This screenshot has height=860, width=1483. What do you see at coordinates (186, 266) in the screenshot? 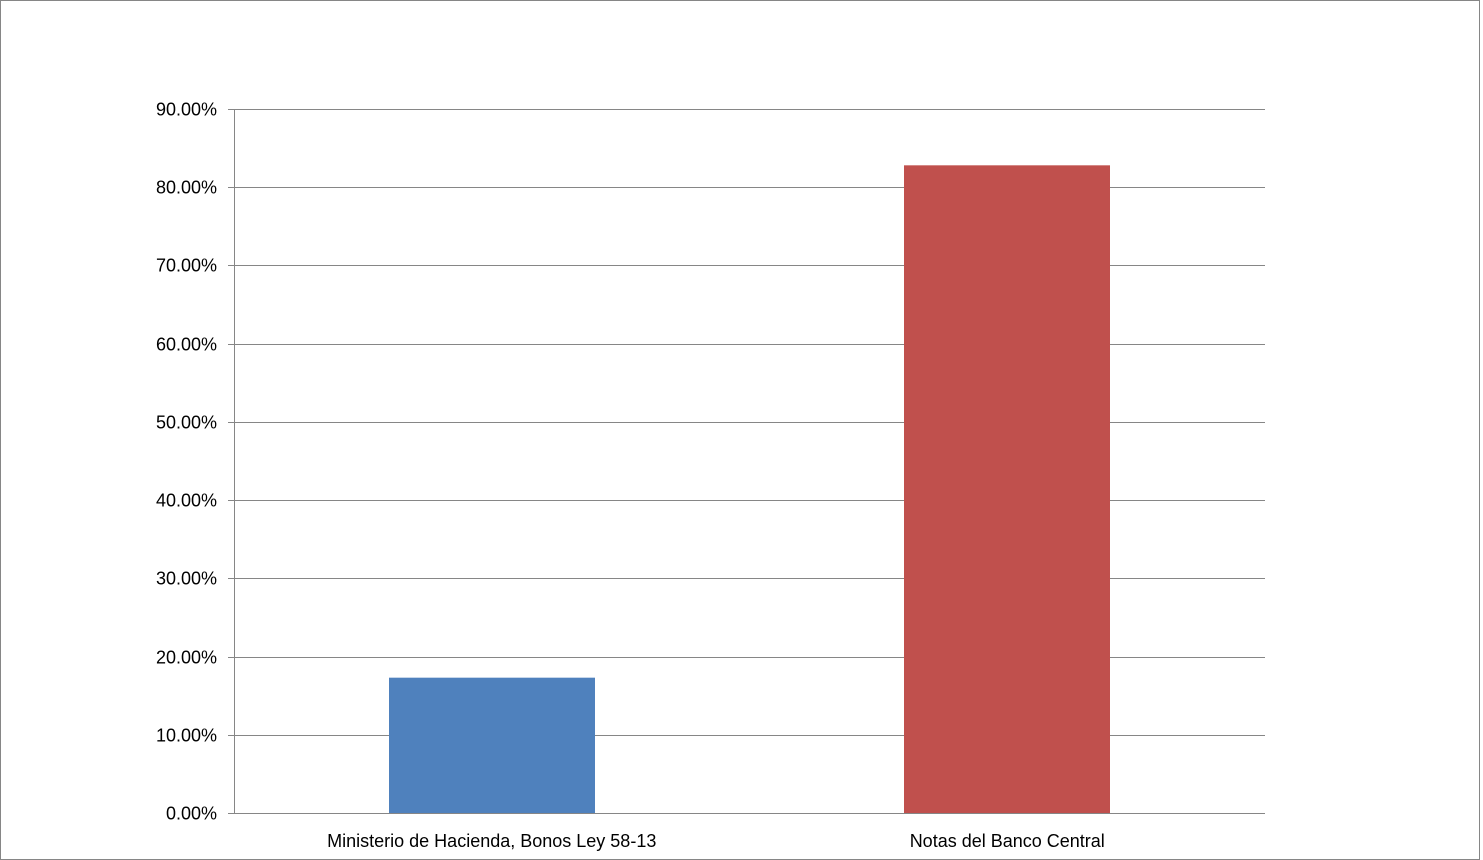
I see `y-tick-label: 70.00%` at bounding box center [186, 266].